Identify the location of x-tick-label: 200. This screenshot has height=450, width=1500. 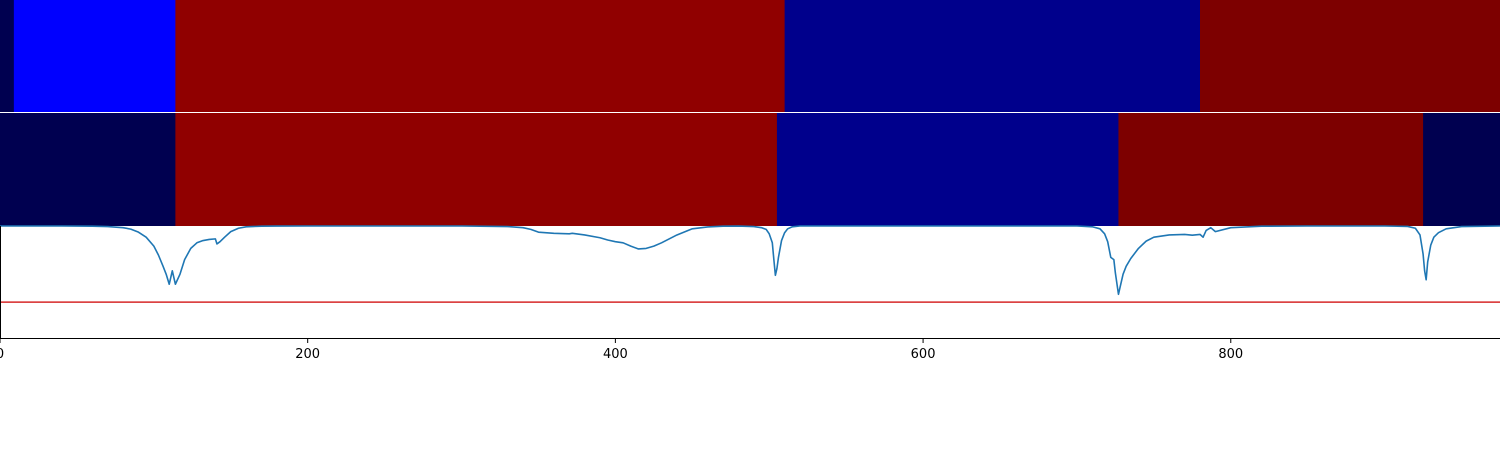
(307, 354).